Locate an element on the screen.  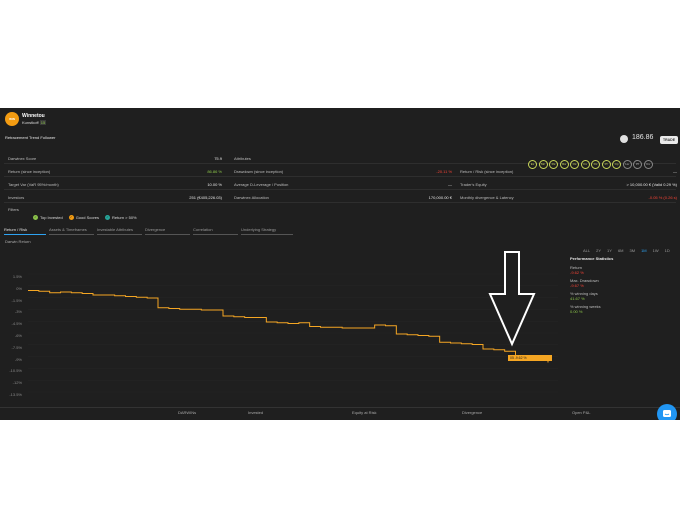
metric-label: Trader's Equity is located at coordinates (473, 184).